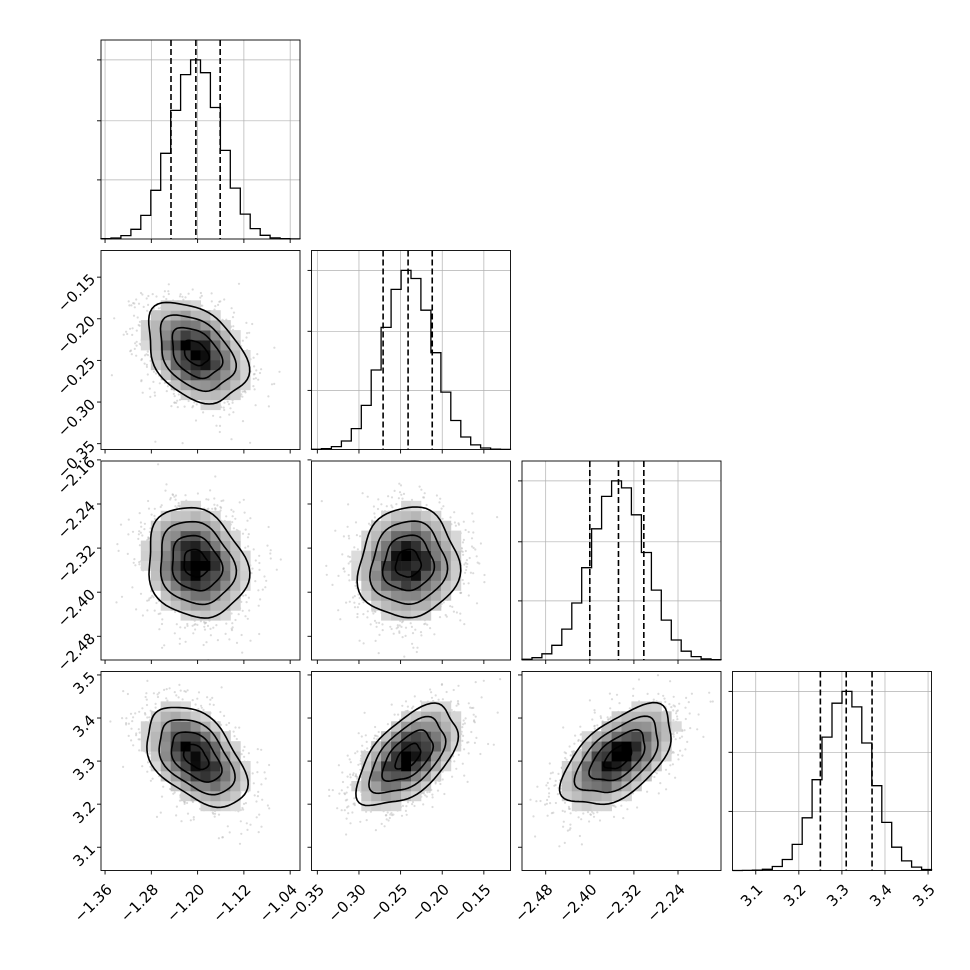 The image size is (970, 970). I want to click on panel-content, so click(198, 561).